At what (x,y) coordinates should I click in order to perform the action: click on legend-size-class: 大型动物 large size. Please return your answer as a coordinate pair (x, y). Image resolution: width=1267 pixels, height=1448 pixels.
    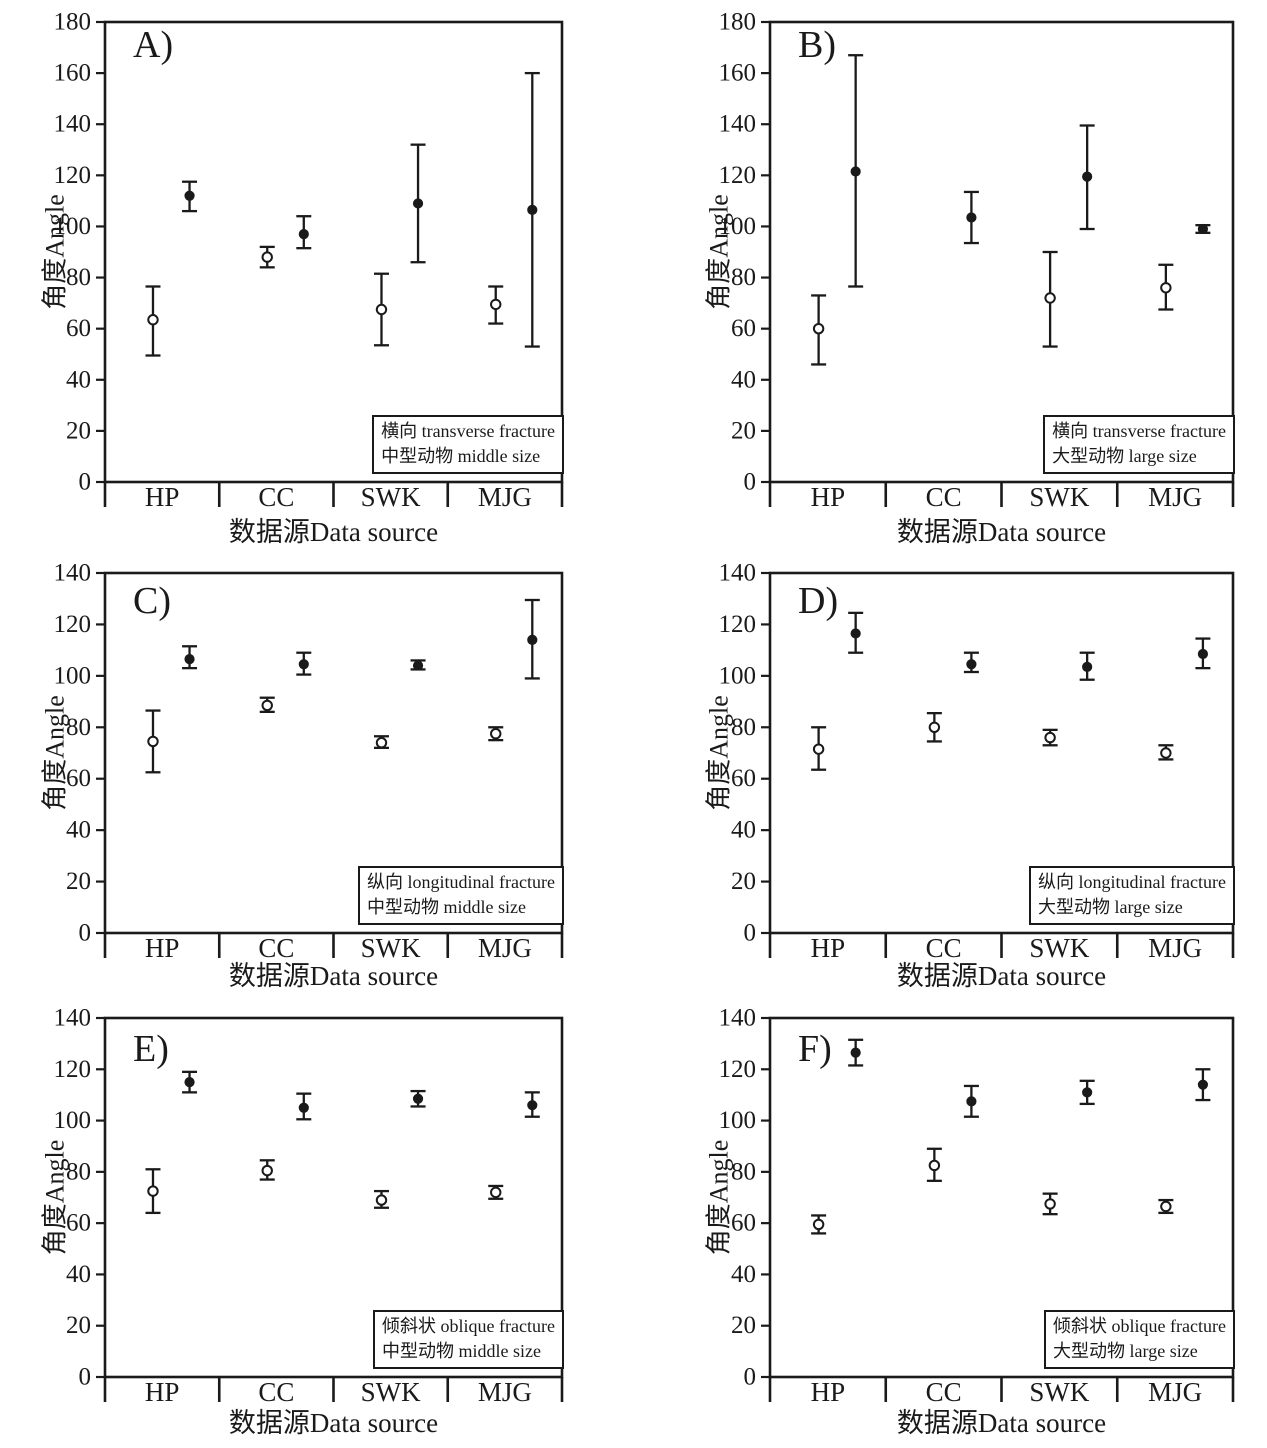
    Looking at the image, I should click on (1110, 907).